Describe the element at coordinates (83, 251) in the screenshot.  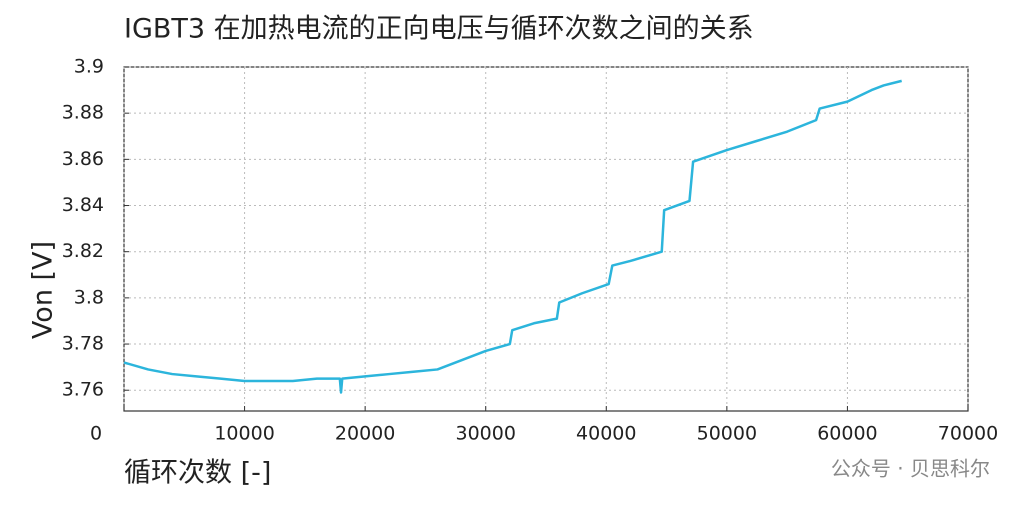
I see `y-tick-label: 3.82` at that location.